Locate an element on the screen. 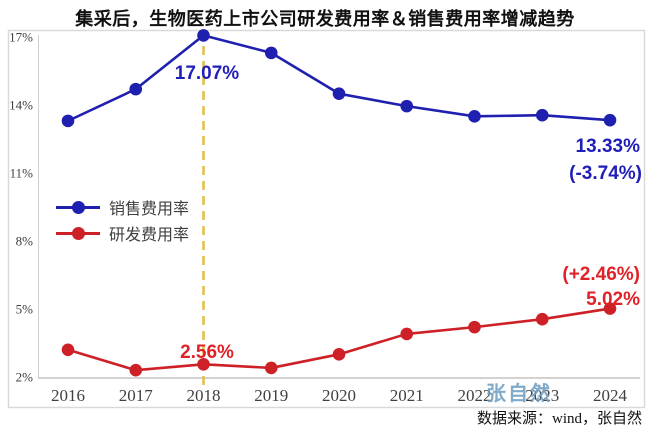 The width and height of the screenshot is (650, 433). annotation-17.07%: 17.07% is located at coordinates (207, 73).